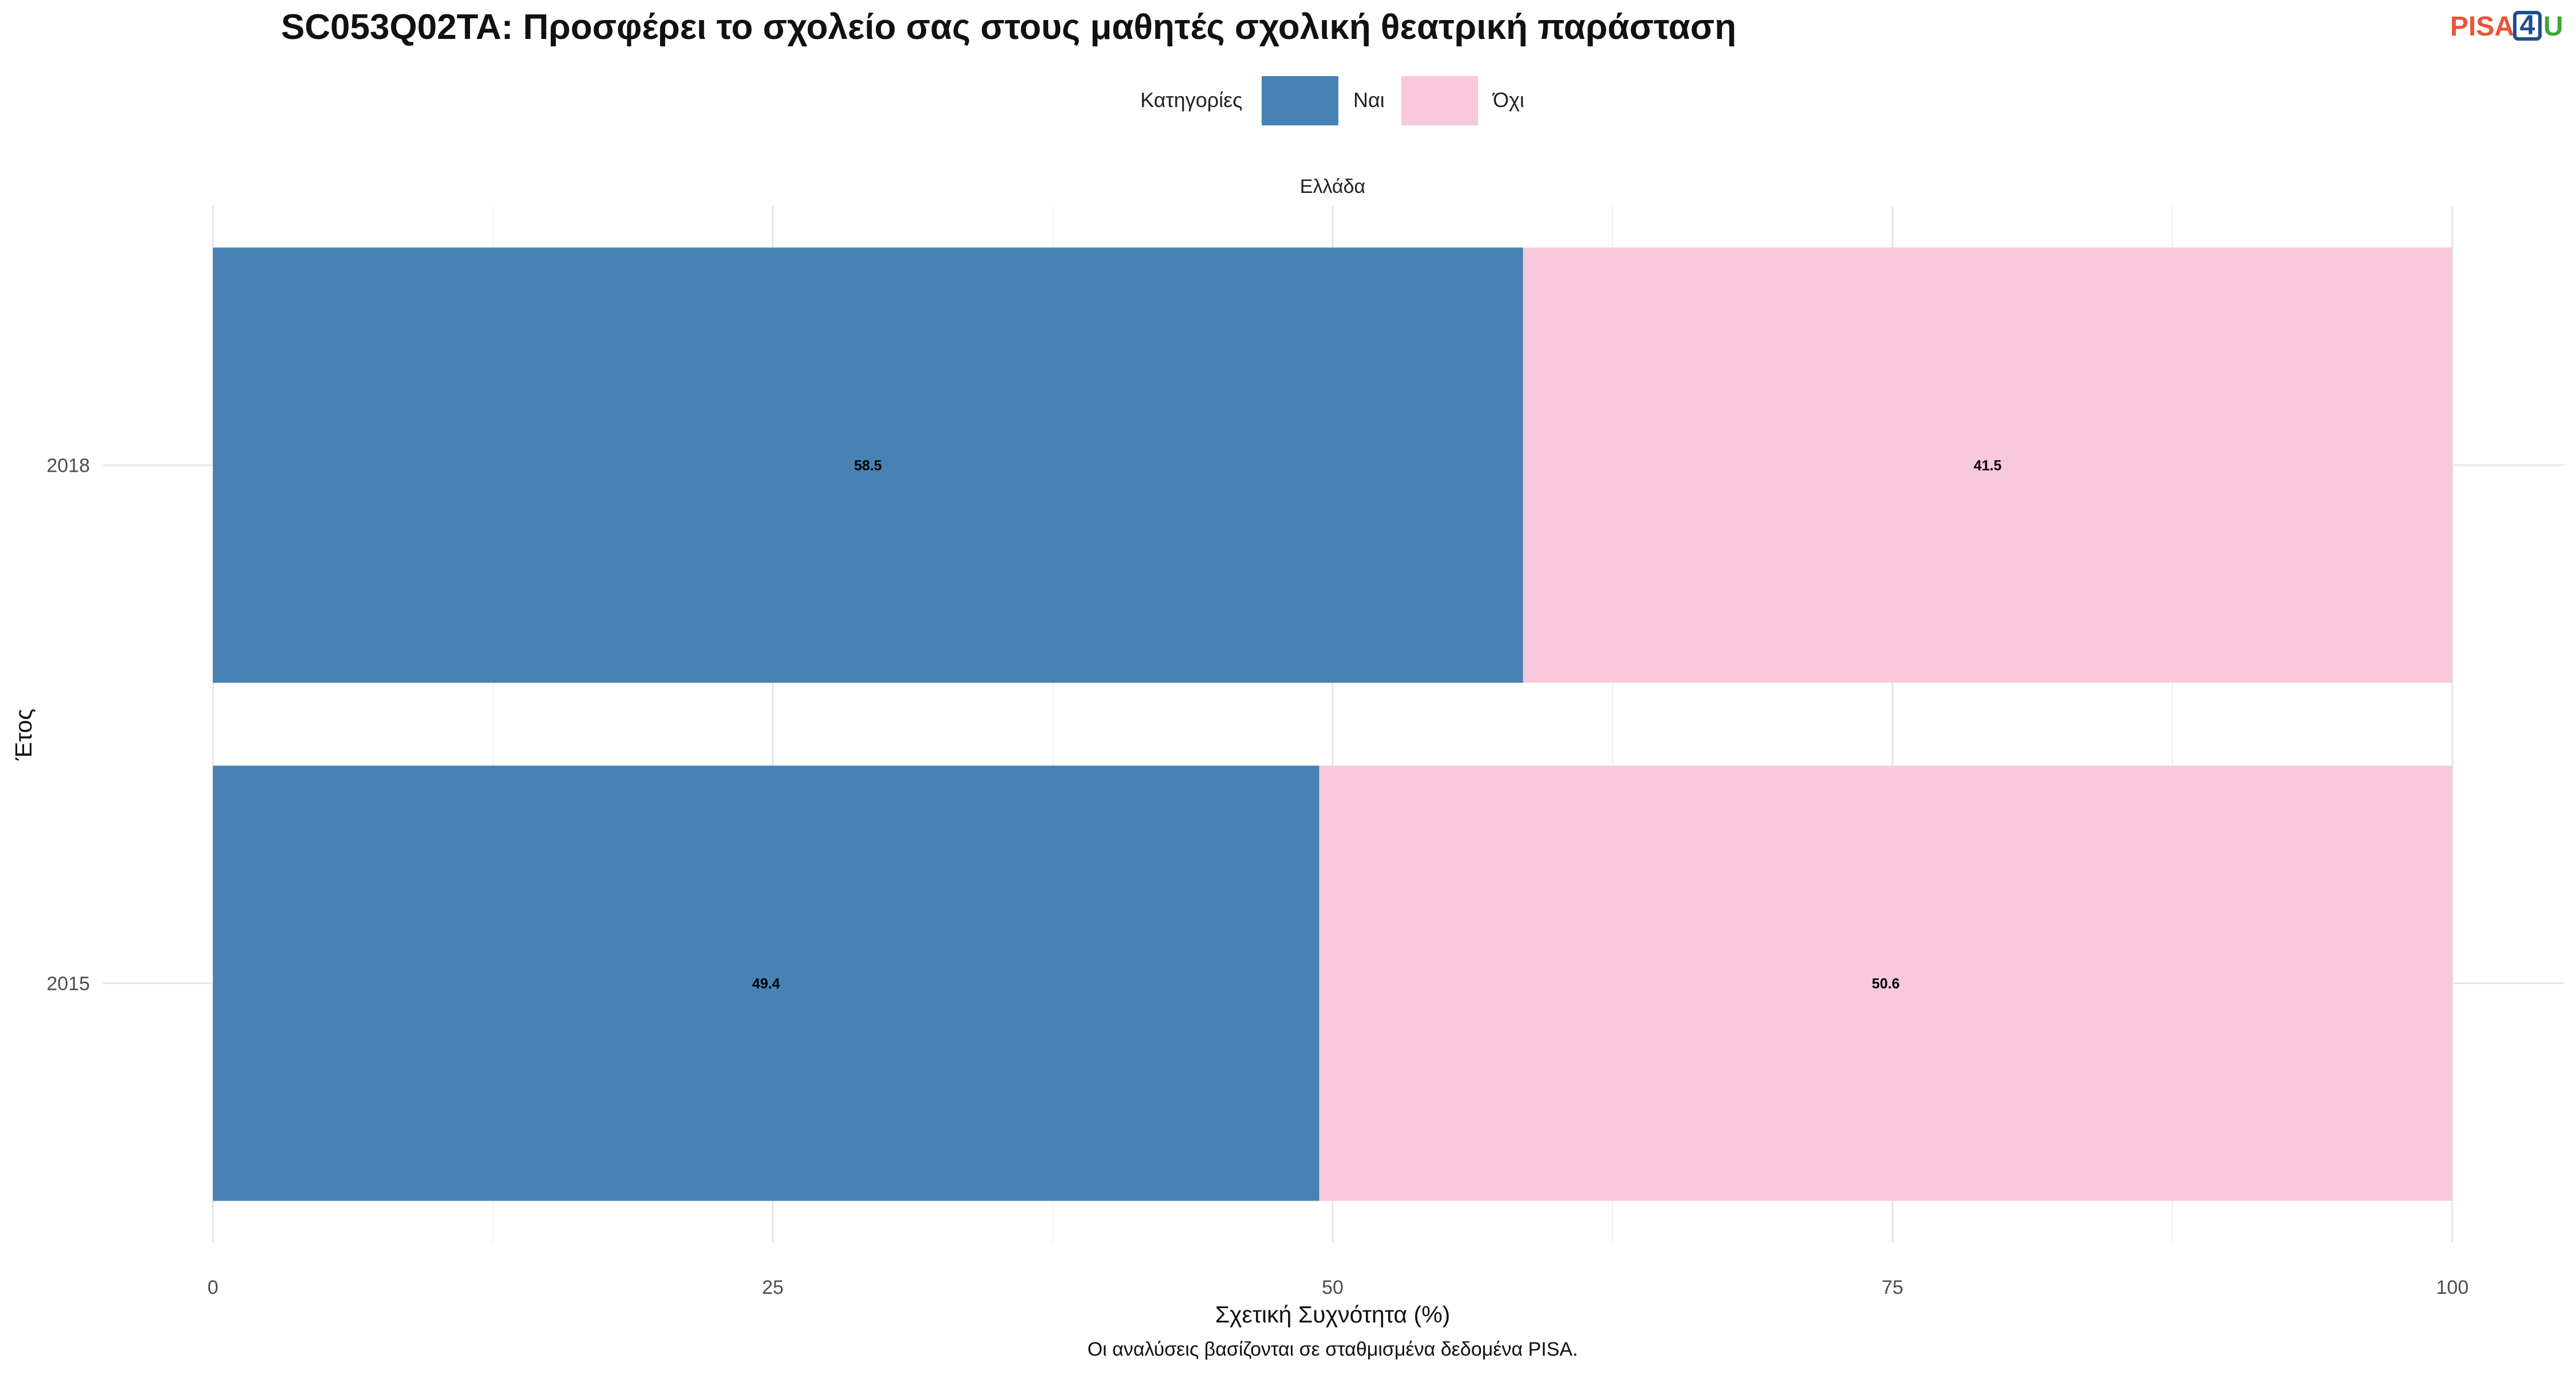 The image size is (2576, 1374). I want to click on bar-2018-ochi, so click(1987, 465).